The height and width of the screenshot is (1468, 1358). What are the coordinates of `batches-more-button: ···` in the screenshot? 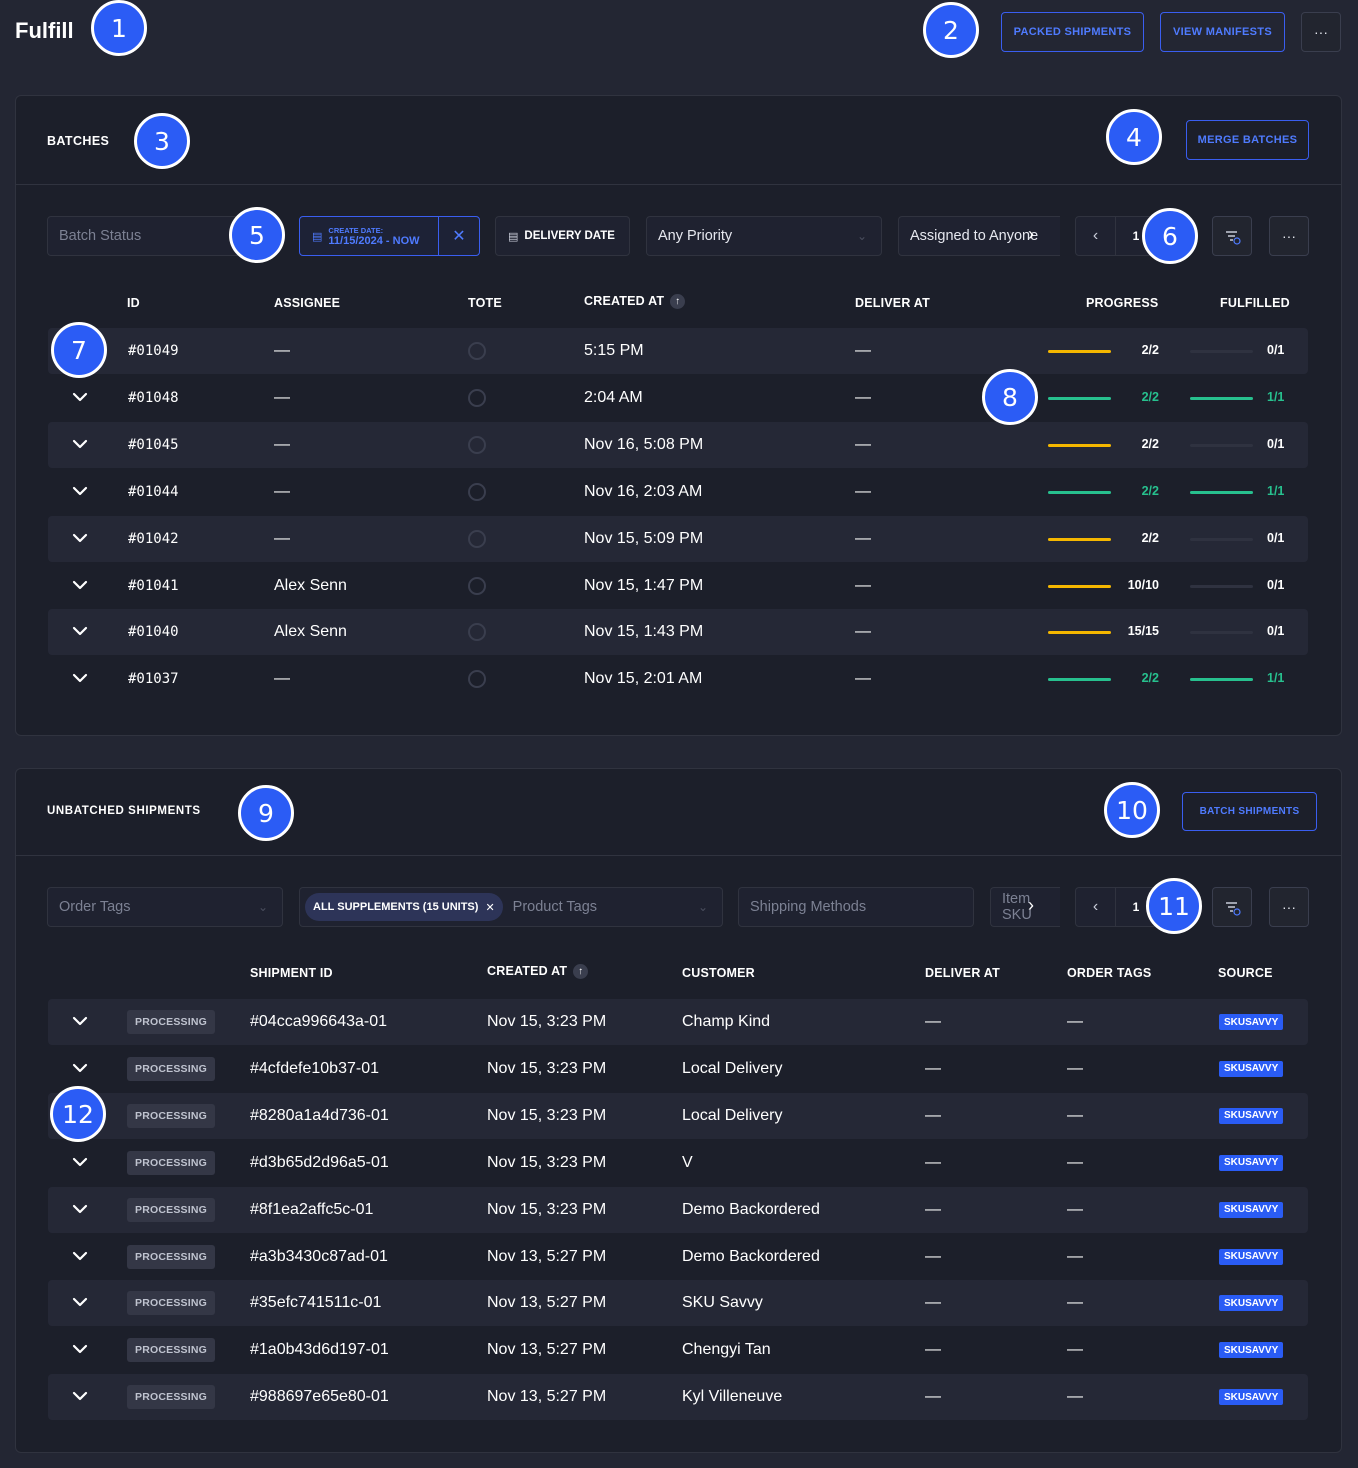 It's located at (1289, 236).